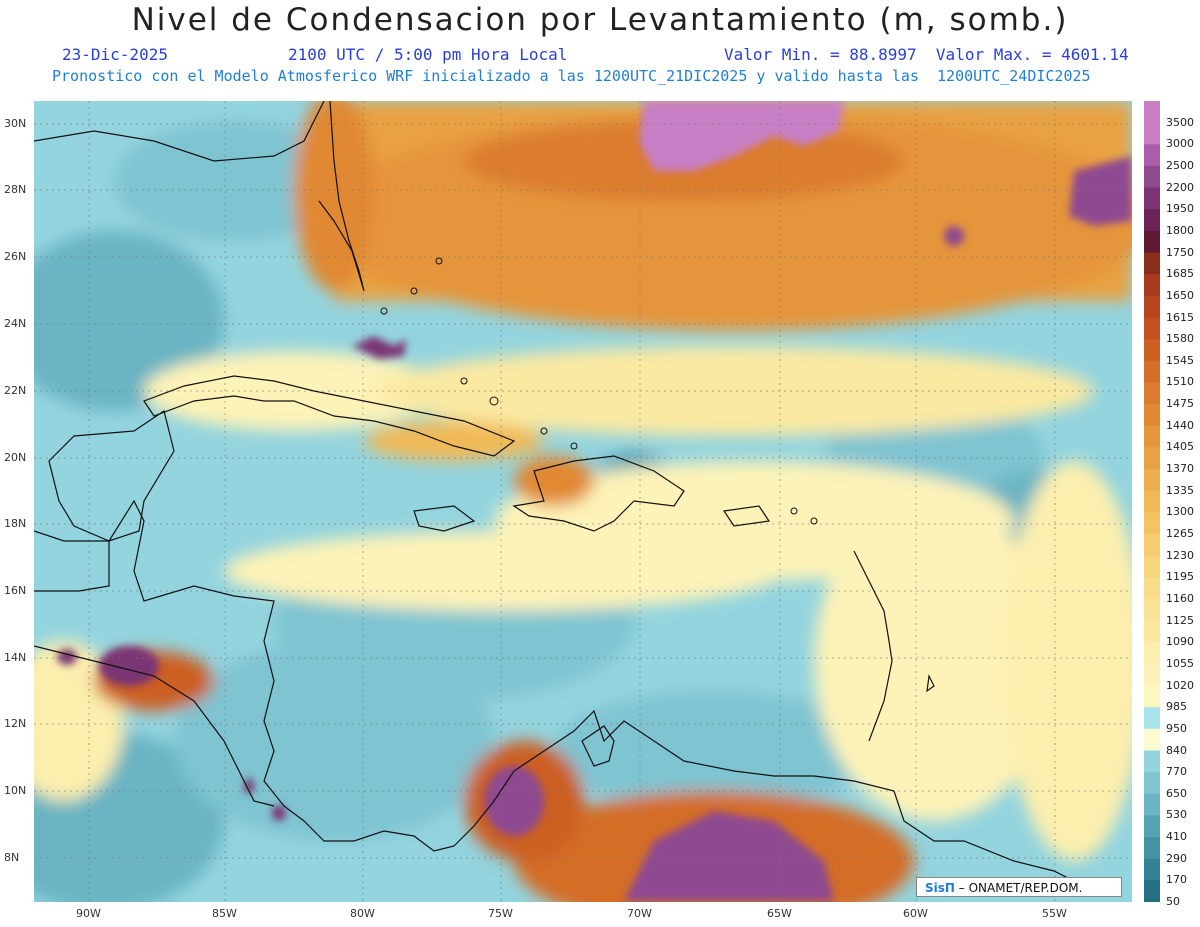  What do you see at coordinates (1180, 490) in the screenshot?
I see `legend-level: 1335` at bounding box center [1180, 490].